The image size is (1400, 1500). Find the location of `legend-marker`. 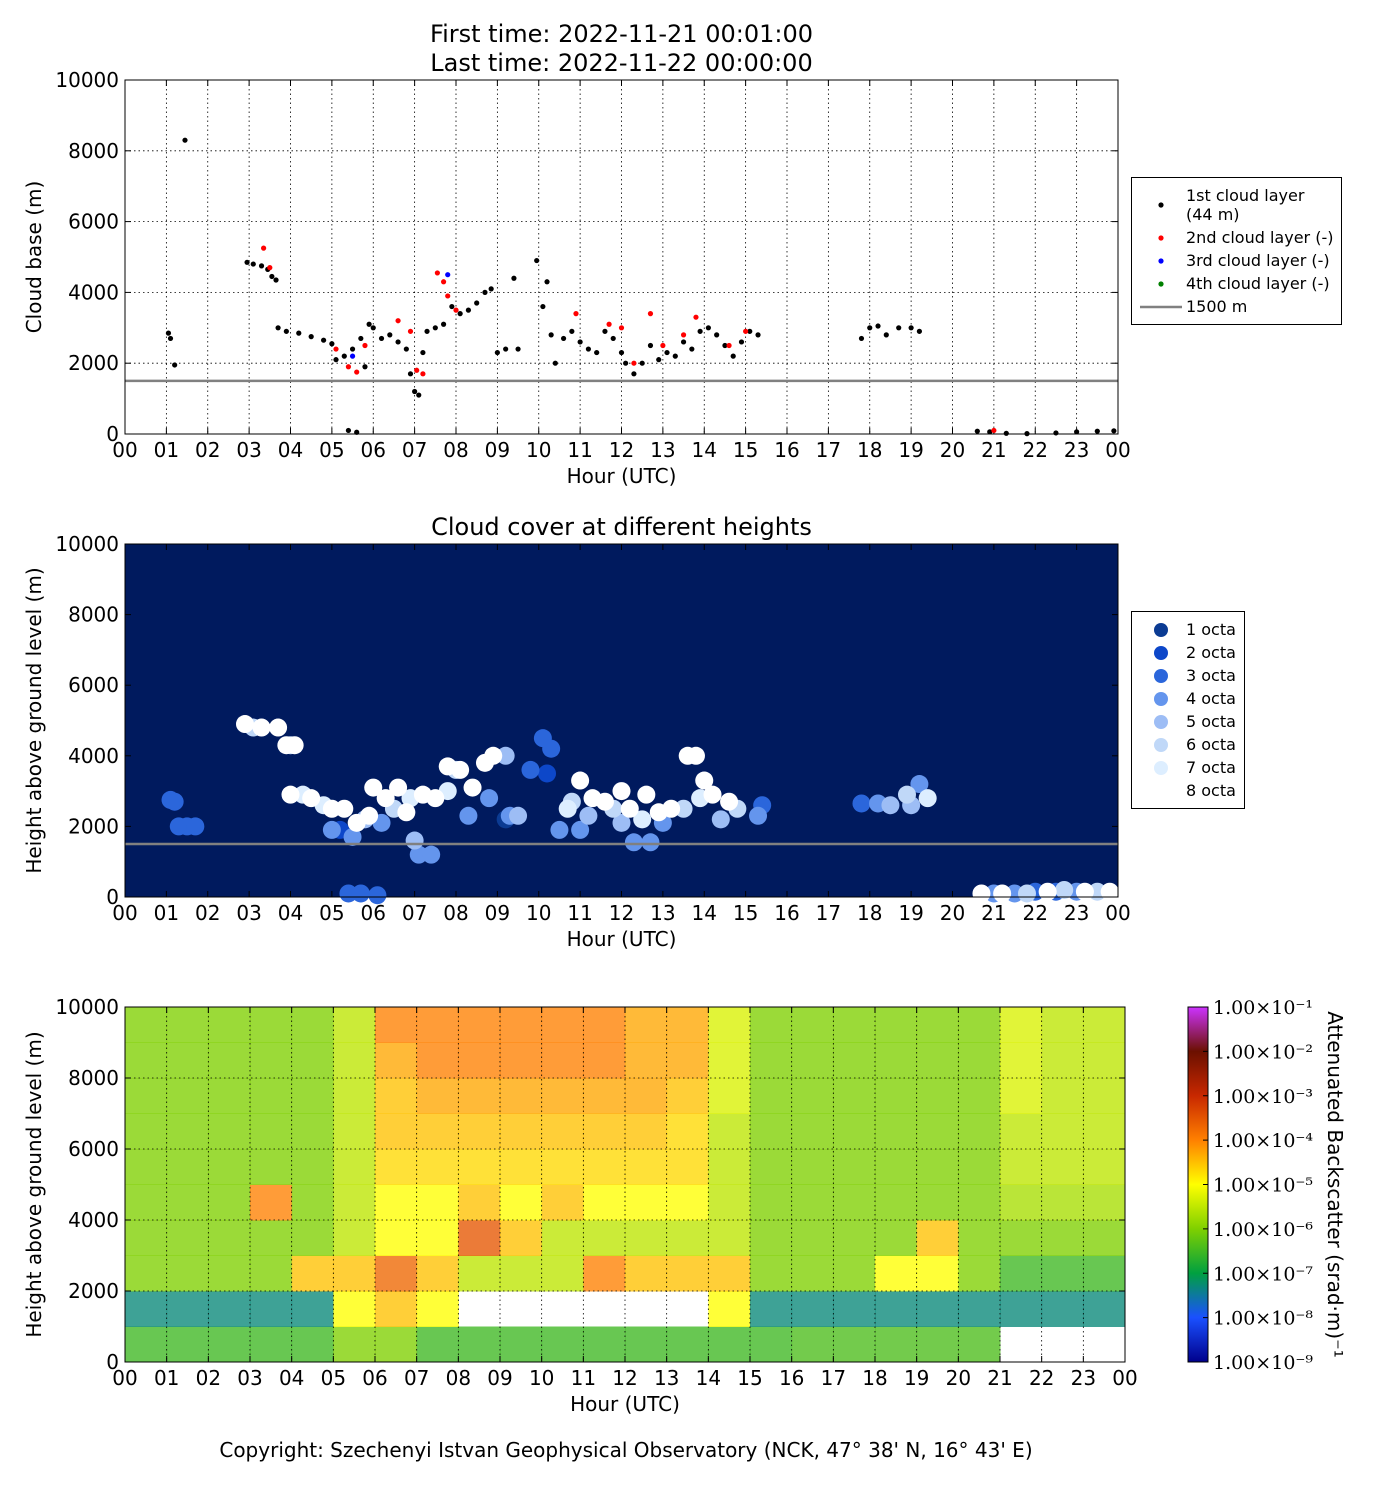

legend-marker is located at coordinates (1161, 283).